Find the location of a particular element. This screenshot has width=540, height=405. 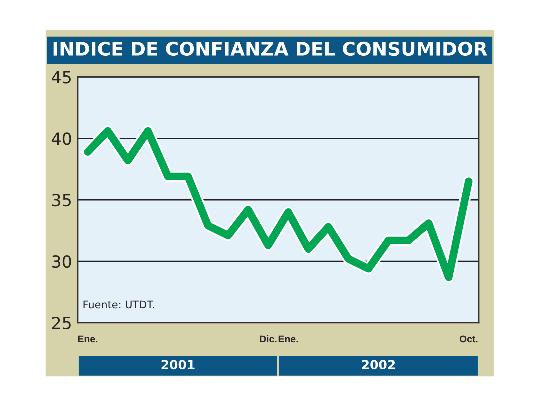

y-tick-label: 45 is located at coordinates (61, 77).